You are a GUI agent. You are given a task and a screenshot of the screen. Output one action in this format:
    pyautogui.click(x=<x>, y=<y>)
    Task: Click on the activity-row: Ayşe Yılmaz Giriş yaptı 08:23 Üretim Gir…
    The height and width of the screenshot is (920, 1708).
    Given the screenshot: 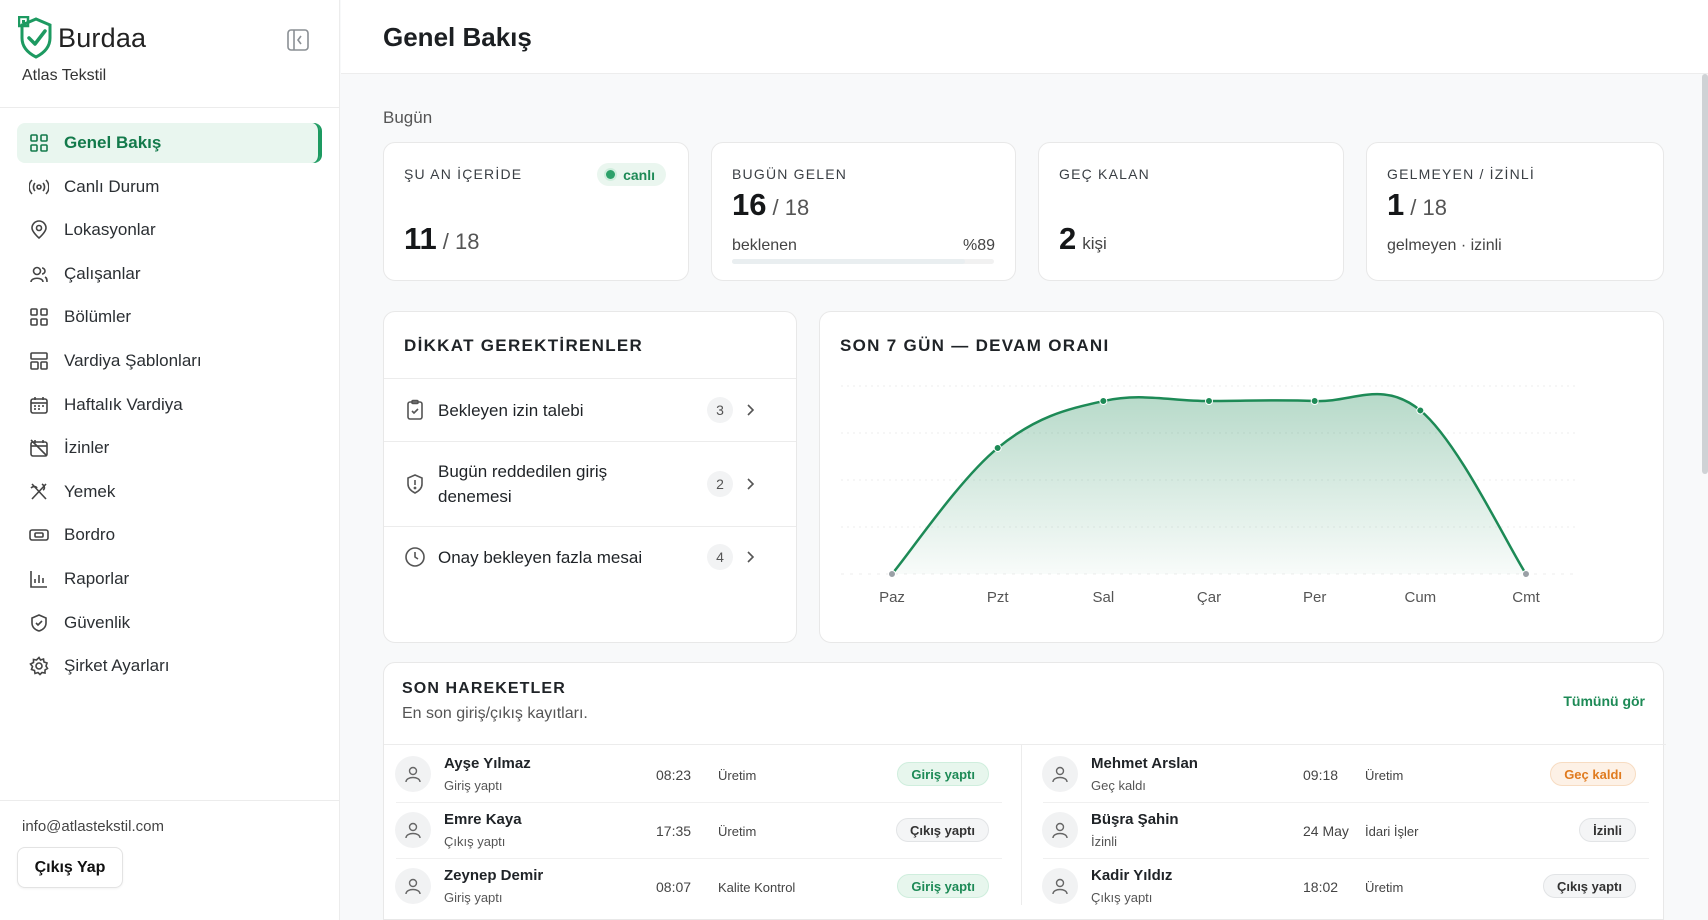 What is the action you would take?
    pyautogui.click(x=693, y=774)
    